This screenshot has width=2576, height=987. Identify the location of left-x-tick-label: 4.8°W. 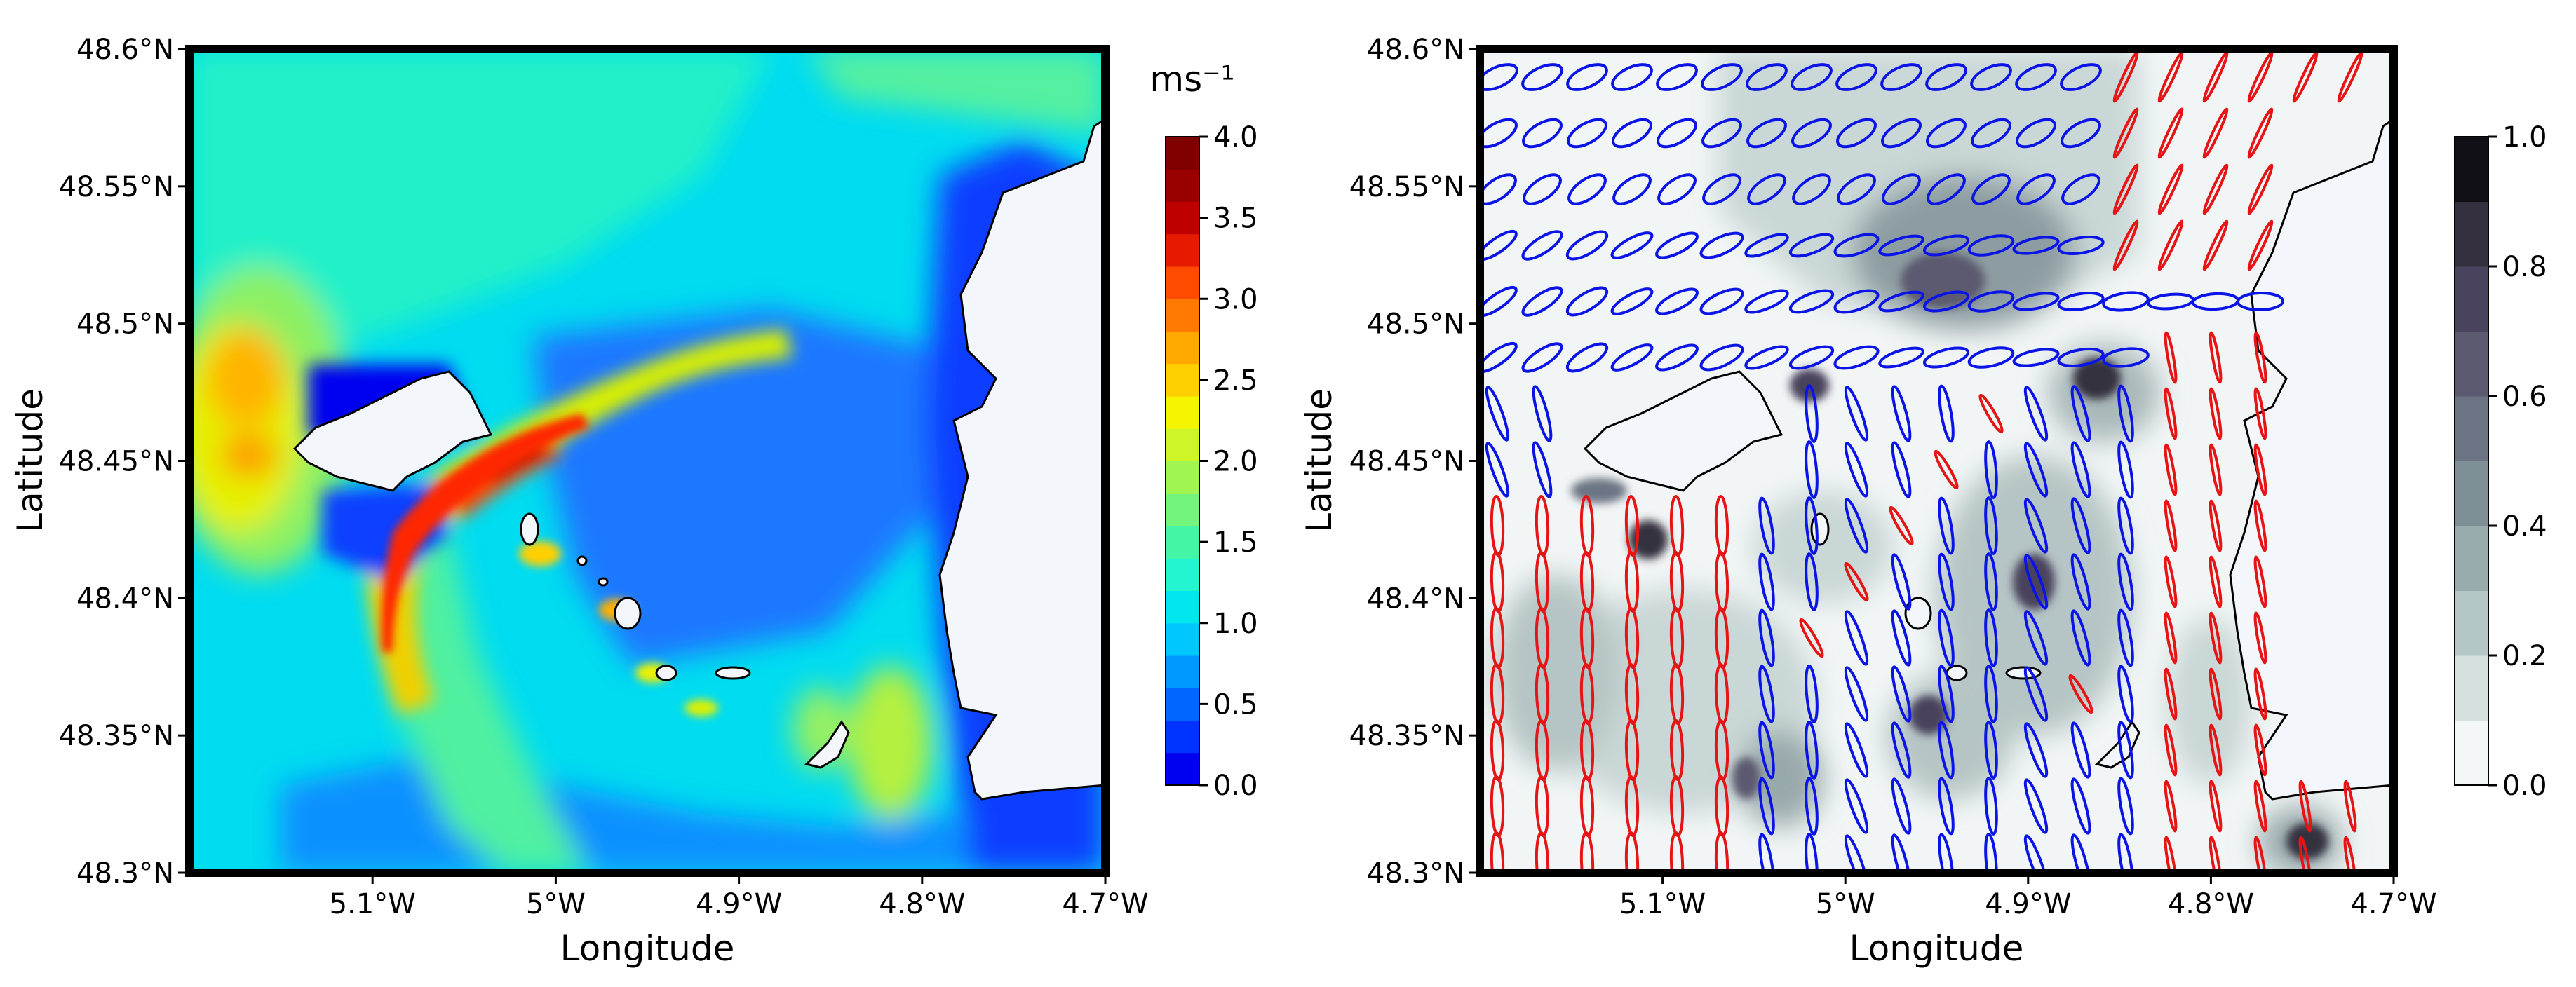
(922, 904).